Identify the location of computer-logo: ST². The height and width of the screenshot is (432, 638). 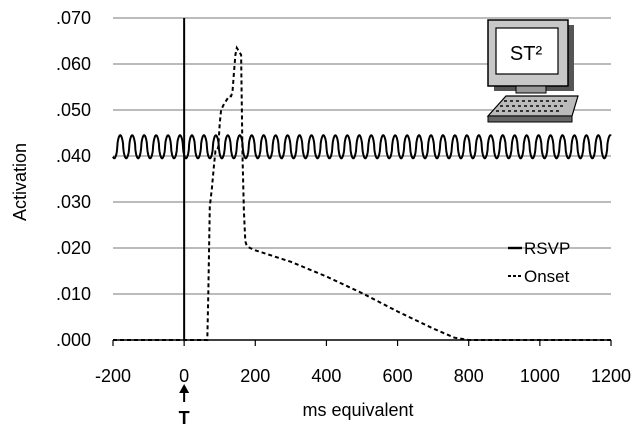
(532, 71).